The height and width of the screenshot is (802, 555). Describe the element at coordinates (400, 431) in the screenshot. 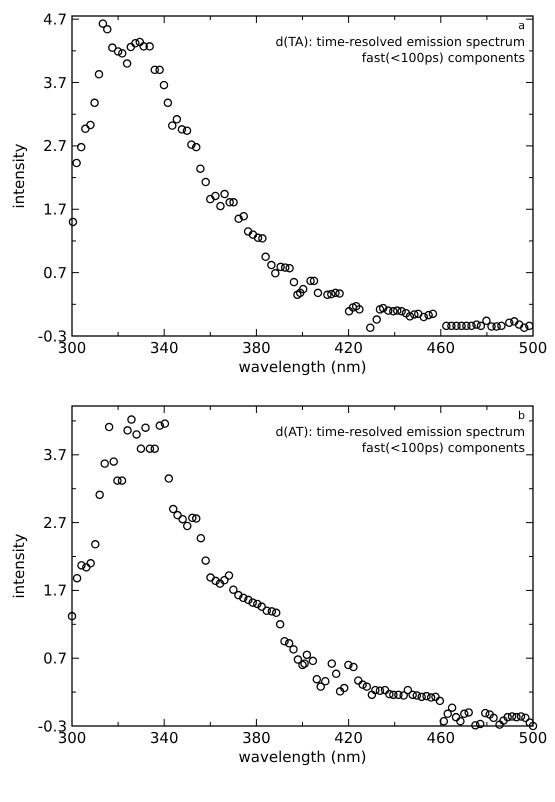

I see `text: d(AT): time-resolved emission spectrum` at that location.